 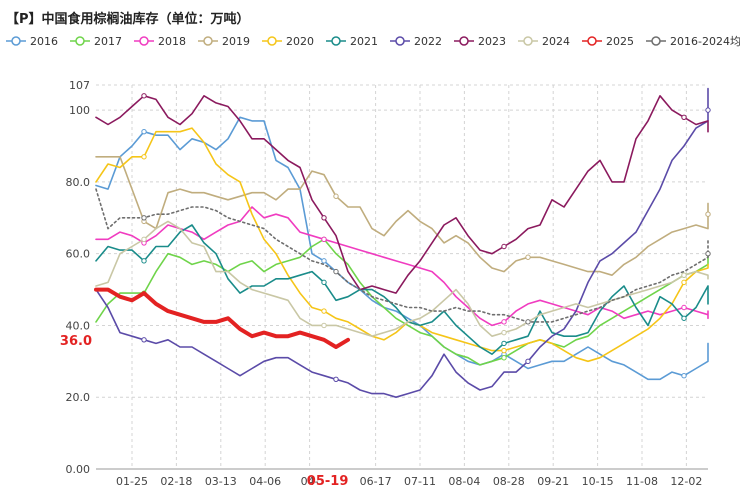 What do you see at coordinates (132, 481) in the screenshot?
I see `x-tick-label: 01-25` at bounding box center [132, 481].